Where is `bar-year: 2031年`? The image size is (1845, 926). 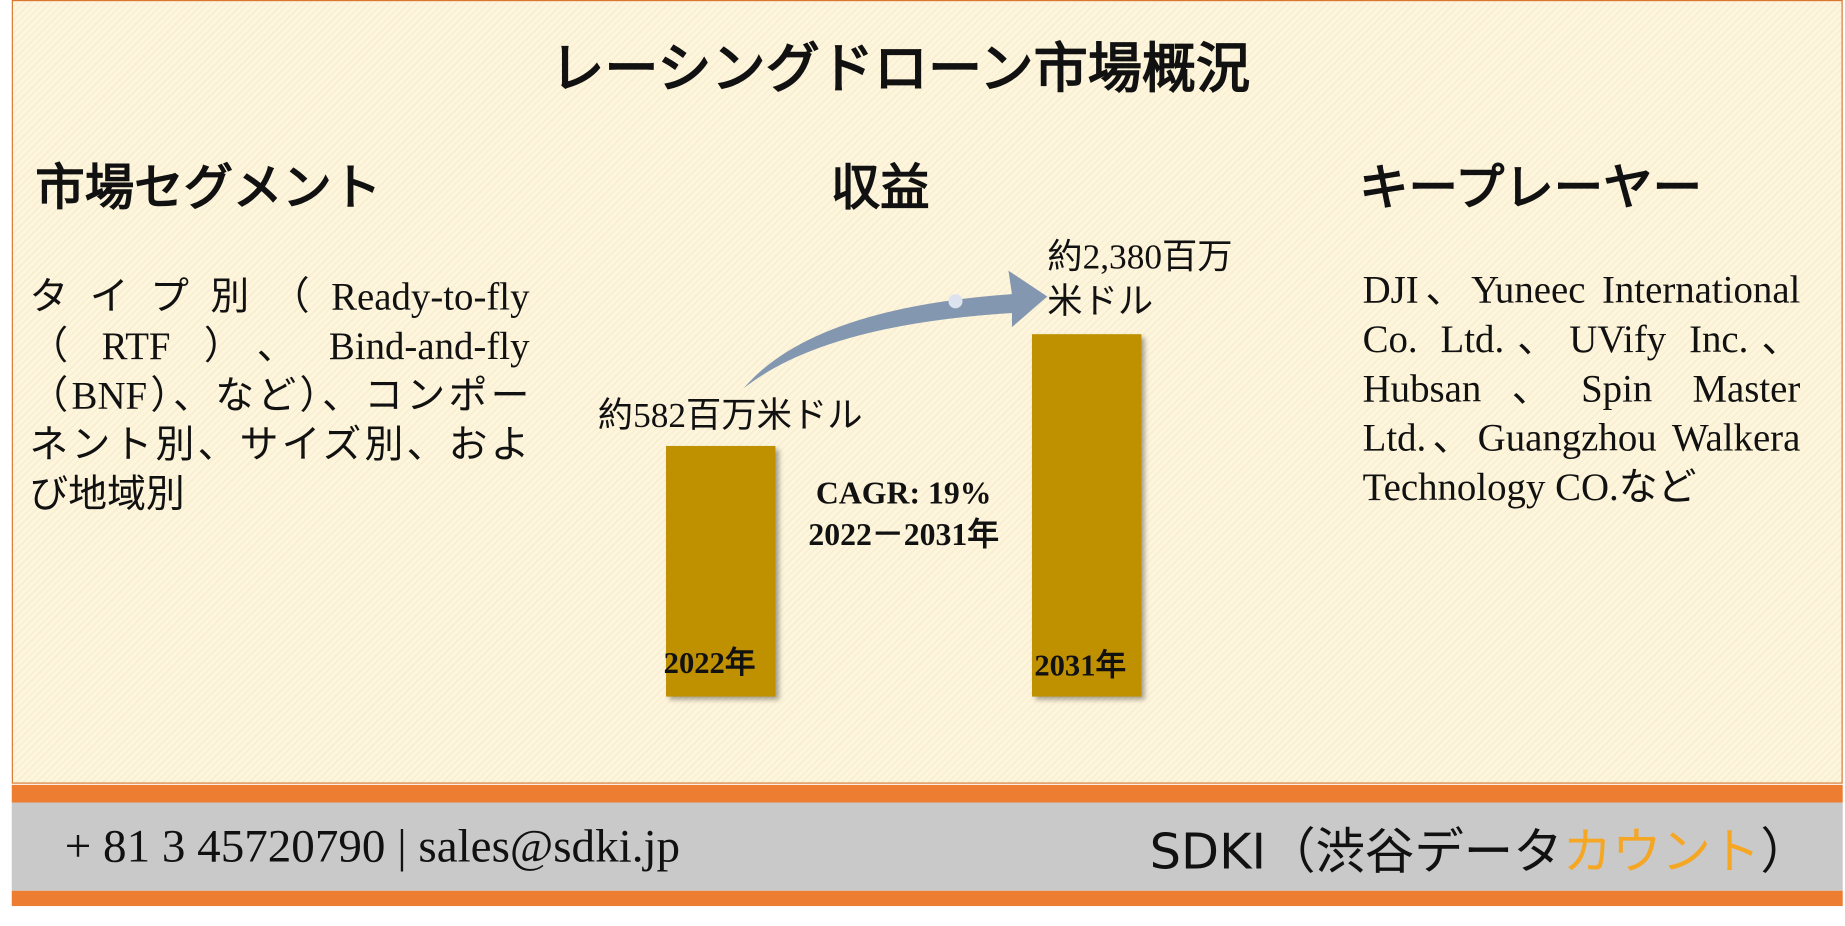
bar-year: 2031年 is located at coordinates (1080, 665).